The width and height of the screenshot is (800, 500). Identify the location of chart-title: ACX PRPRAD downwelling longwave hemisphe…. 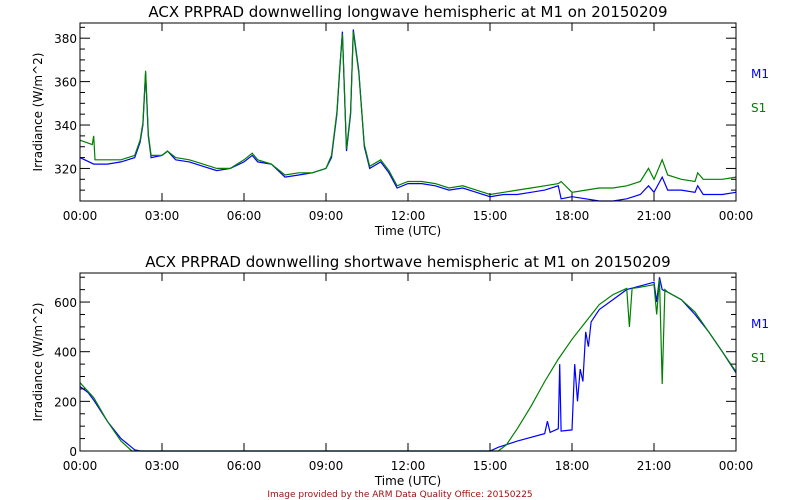
(407, 12).